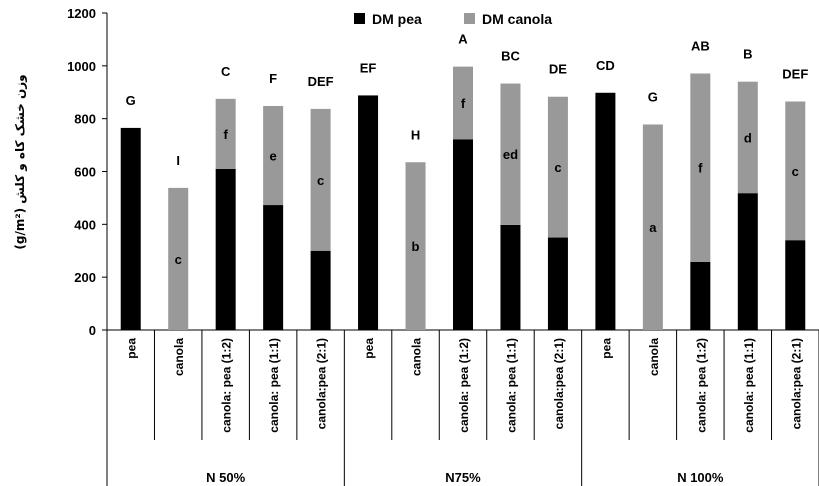 This screenshot has width=819, height=486. What do you see at coordinates (700, 477) in the screenshot?
I see `group-label: N 100%` at bounding box center [700, 477].